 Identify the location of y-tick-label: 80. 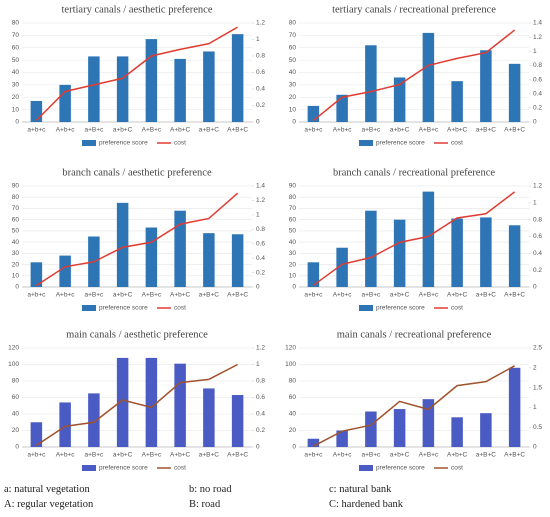
(16, 381).